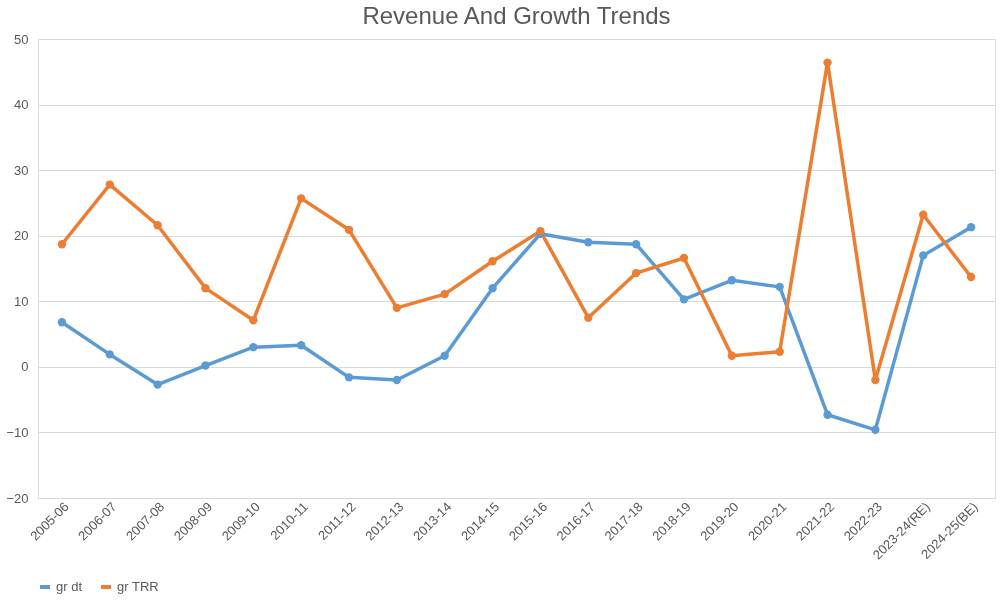 The width and height of the screenshot is (1008, 608). What do you see at coordinates (69, 586) in the screenshot?
I see `legend-label: gr dt` at bounding box center [69, 586].